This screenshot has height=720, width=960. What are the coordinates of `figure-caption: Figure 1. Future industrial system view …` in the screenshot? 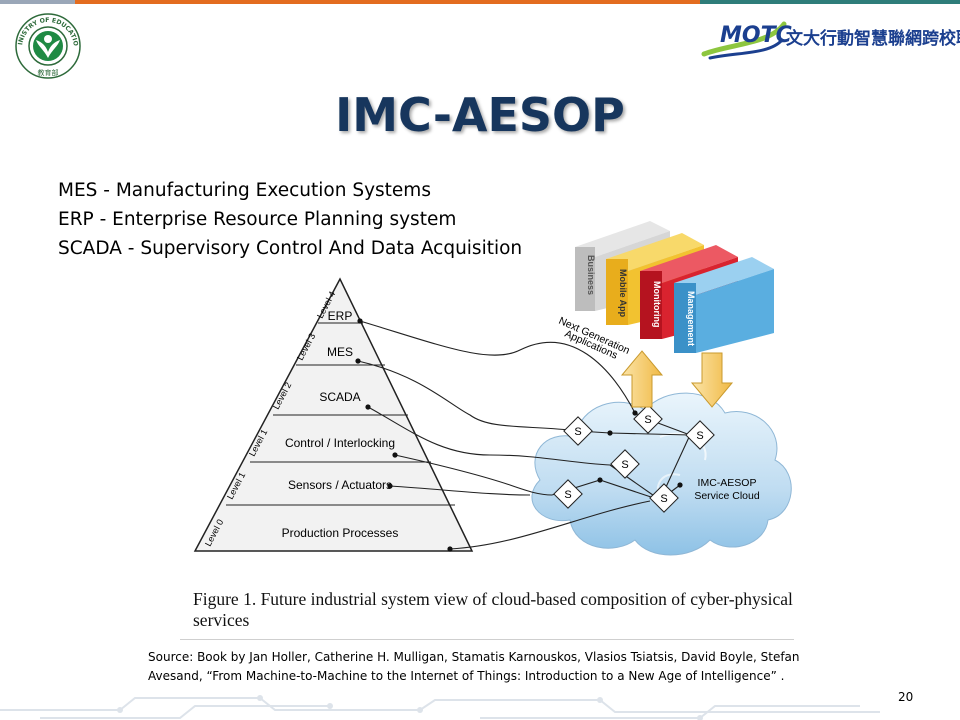 It's located at (493, 609).